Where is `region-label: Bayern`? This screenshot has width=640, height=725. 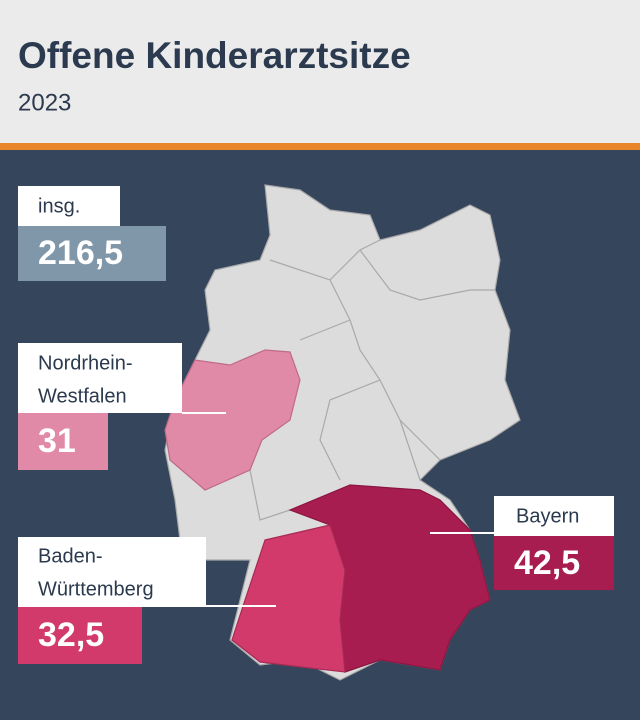
region-label: Bayern is located at coordinates (547, 516).